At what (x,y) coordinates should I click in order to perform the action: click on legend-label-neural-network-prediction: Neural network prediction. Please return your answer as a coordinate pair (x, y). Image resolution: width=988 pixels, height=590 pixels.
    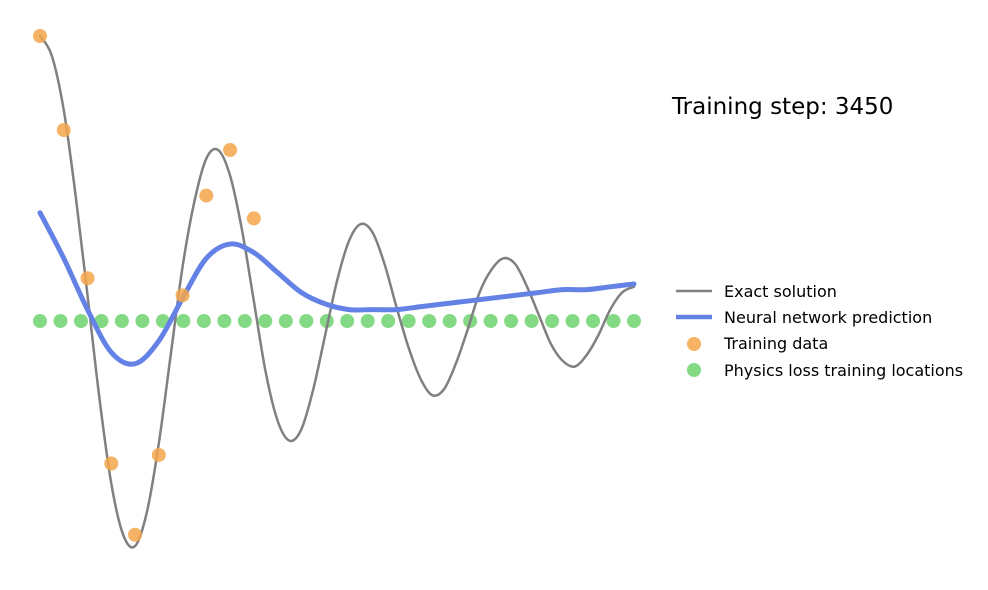
    Looking at the image, I should click on (828, 317).